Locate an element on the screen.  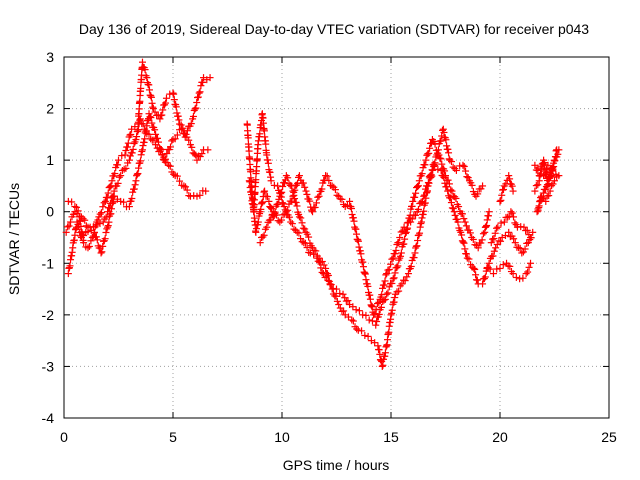
y-tick-label: 2 is located at coordinates (50, 109).